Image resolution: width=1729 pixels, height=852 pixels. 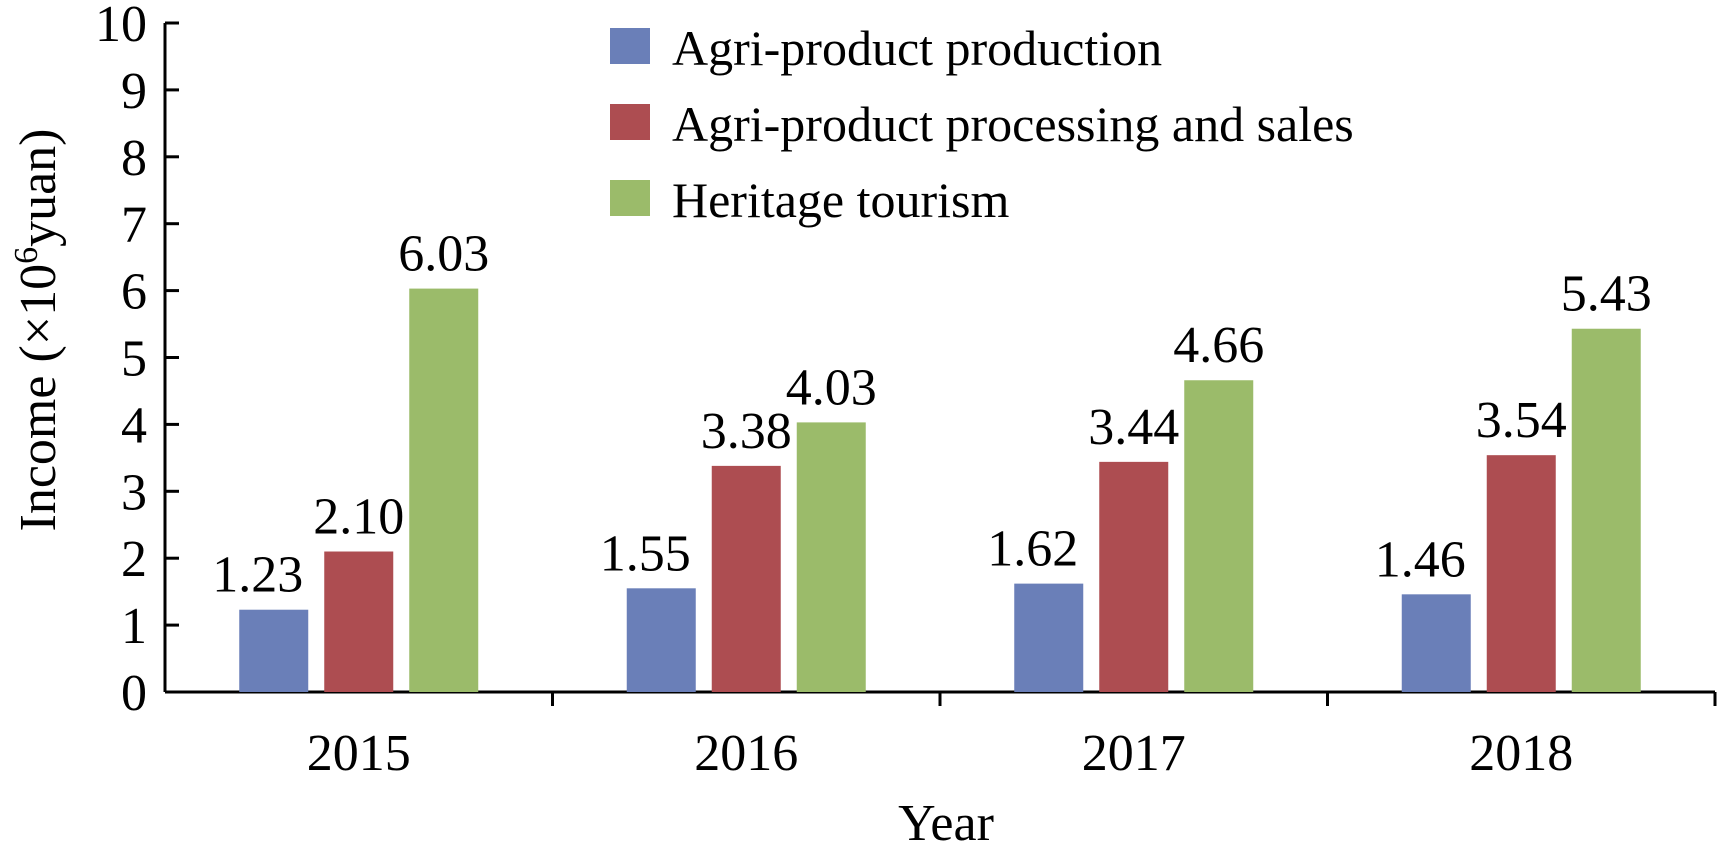 What do you see at coordinates (134, 91) in the screenshot?
I see `y-tick-label: 9` at bounding box center [134, 91].